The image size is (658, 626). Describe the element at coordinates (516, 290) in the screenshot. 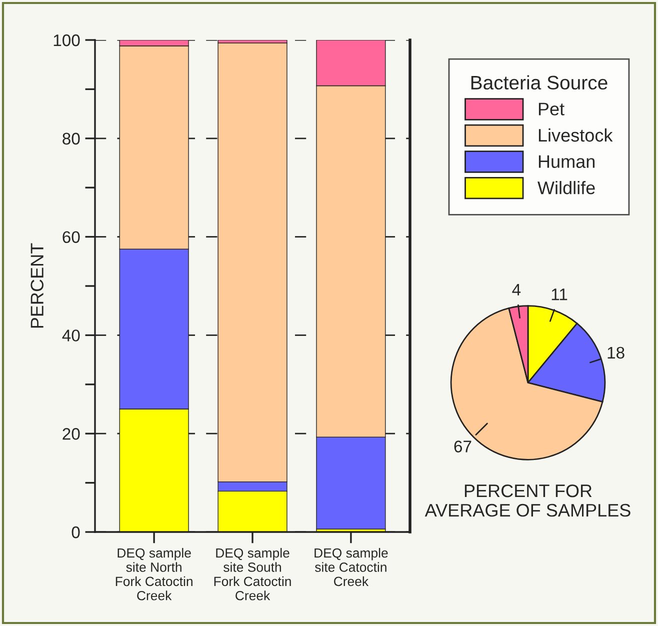

I see `data-label: 4` at that location.